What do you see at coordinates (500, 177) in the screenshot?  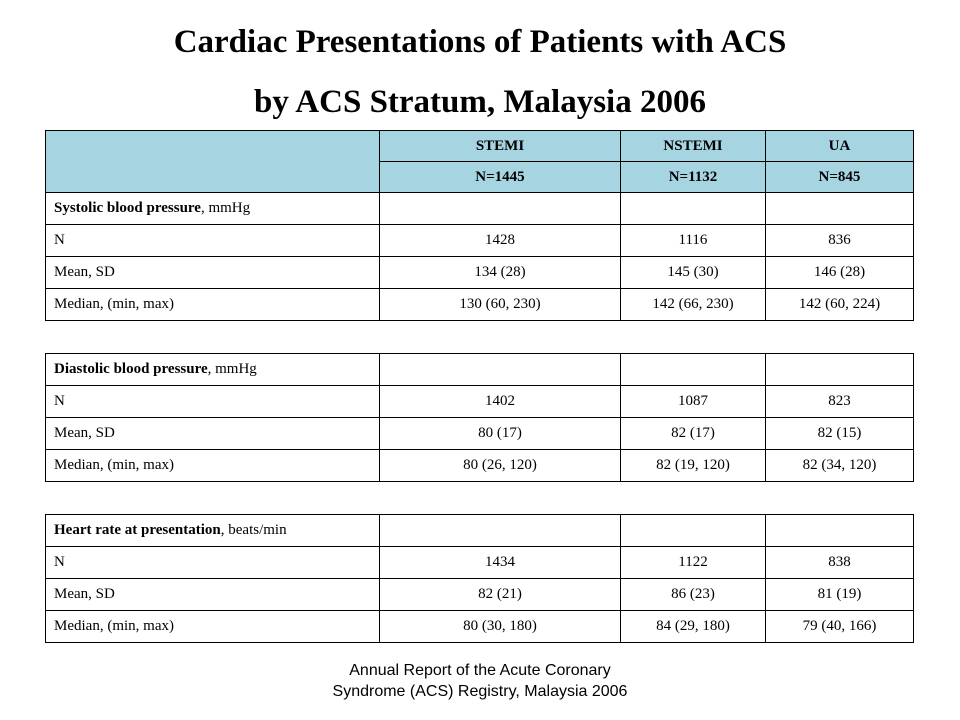 I see `header-stemi-count: N=1445` at bounding box center [500, 177].